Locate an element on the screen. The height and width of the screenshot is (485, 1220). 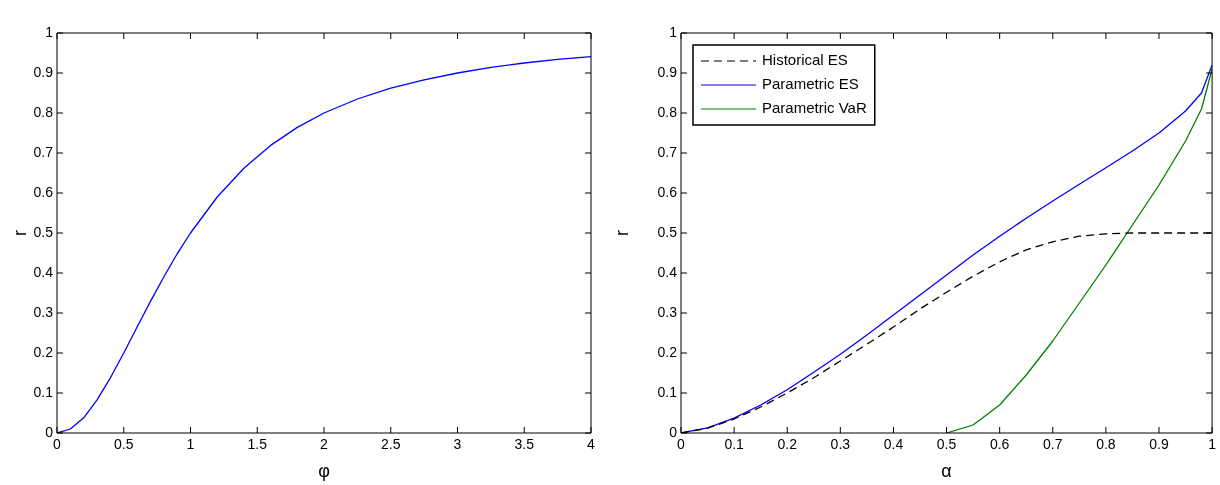
legend-label: Parametric VaR is located at coordinates (814, 108).